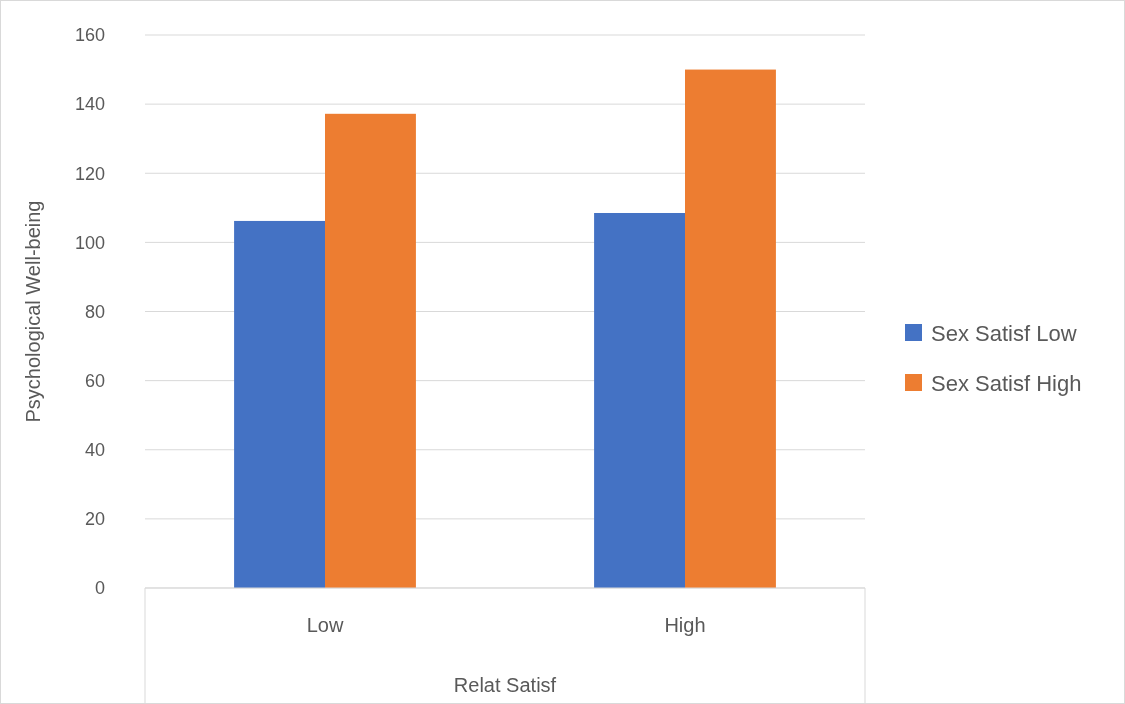  I want to click on y-tick-label: 100, so click(89, 242).